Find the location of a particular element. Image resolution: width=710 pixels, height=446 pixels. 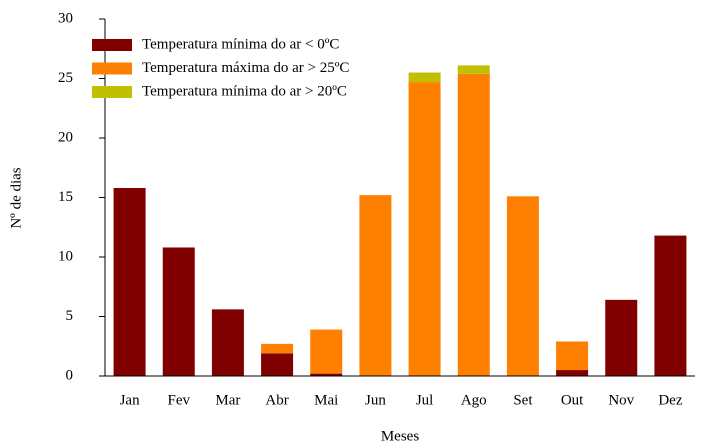

x-tick-label: Dez is located at coordinates (670, 400).